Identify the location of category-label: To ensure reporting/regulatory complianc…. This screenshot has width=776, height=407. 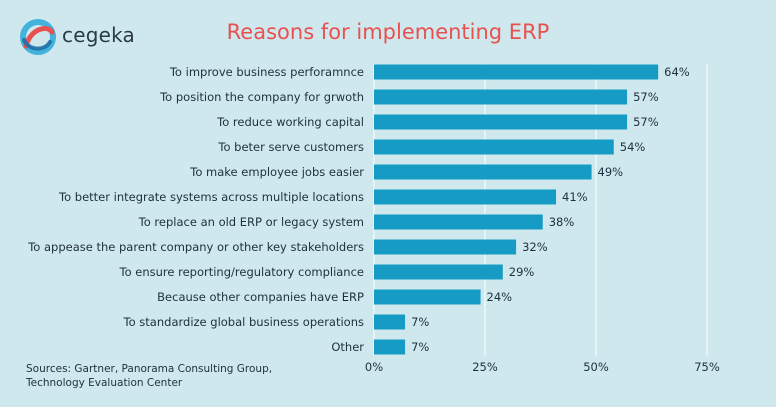
(242, 272).